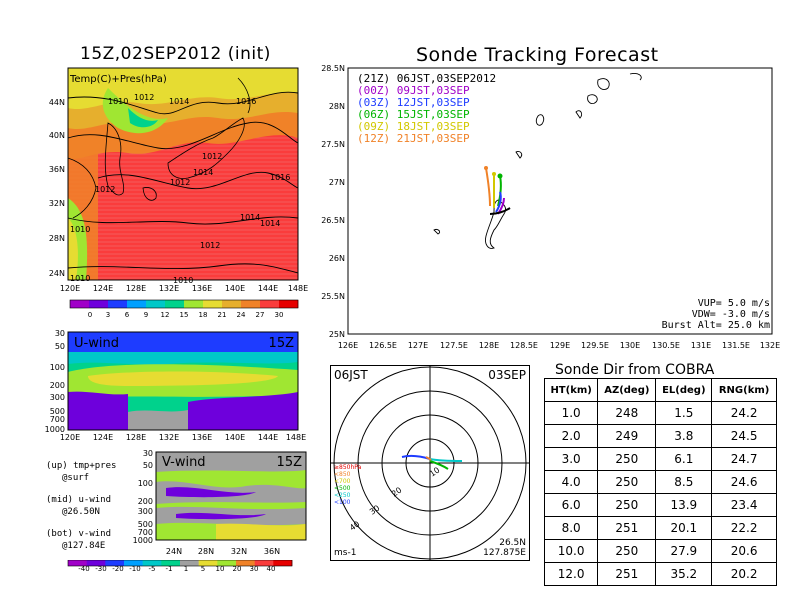  I want to click on lat-label: 25N, so click(337, 334).